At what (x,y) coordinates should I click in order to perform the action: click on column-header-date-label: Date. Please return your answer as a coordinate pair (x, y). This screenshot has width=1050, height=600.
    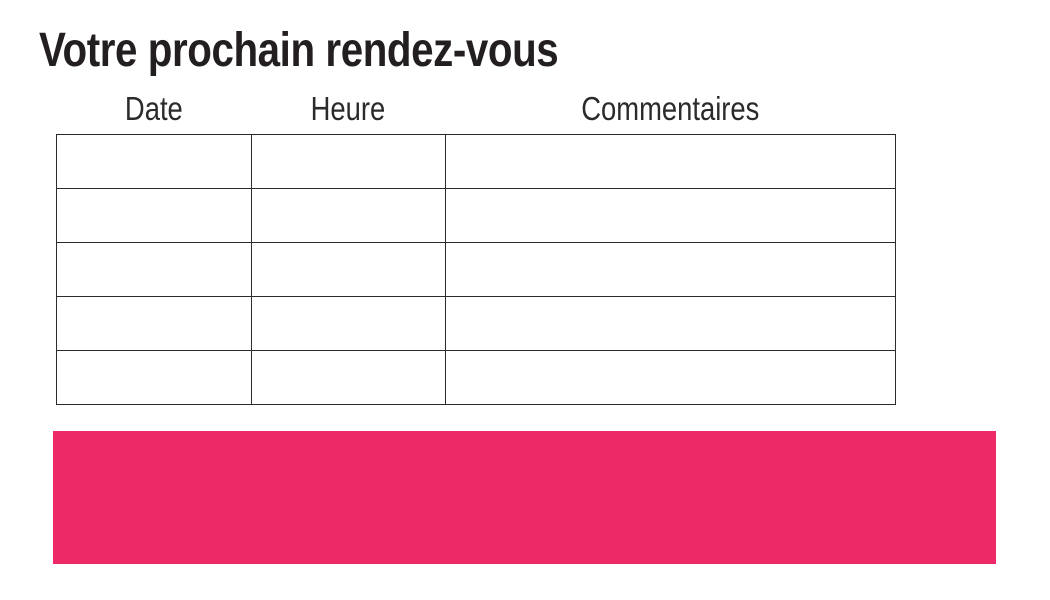
    Looking at the image, I should click on (153, 108).